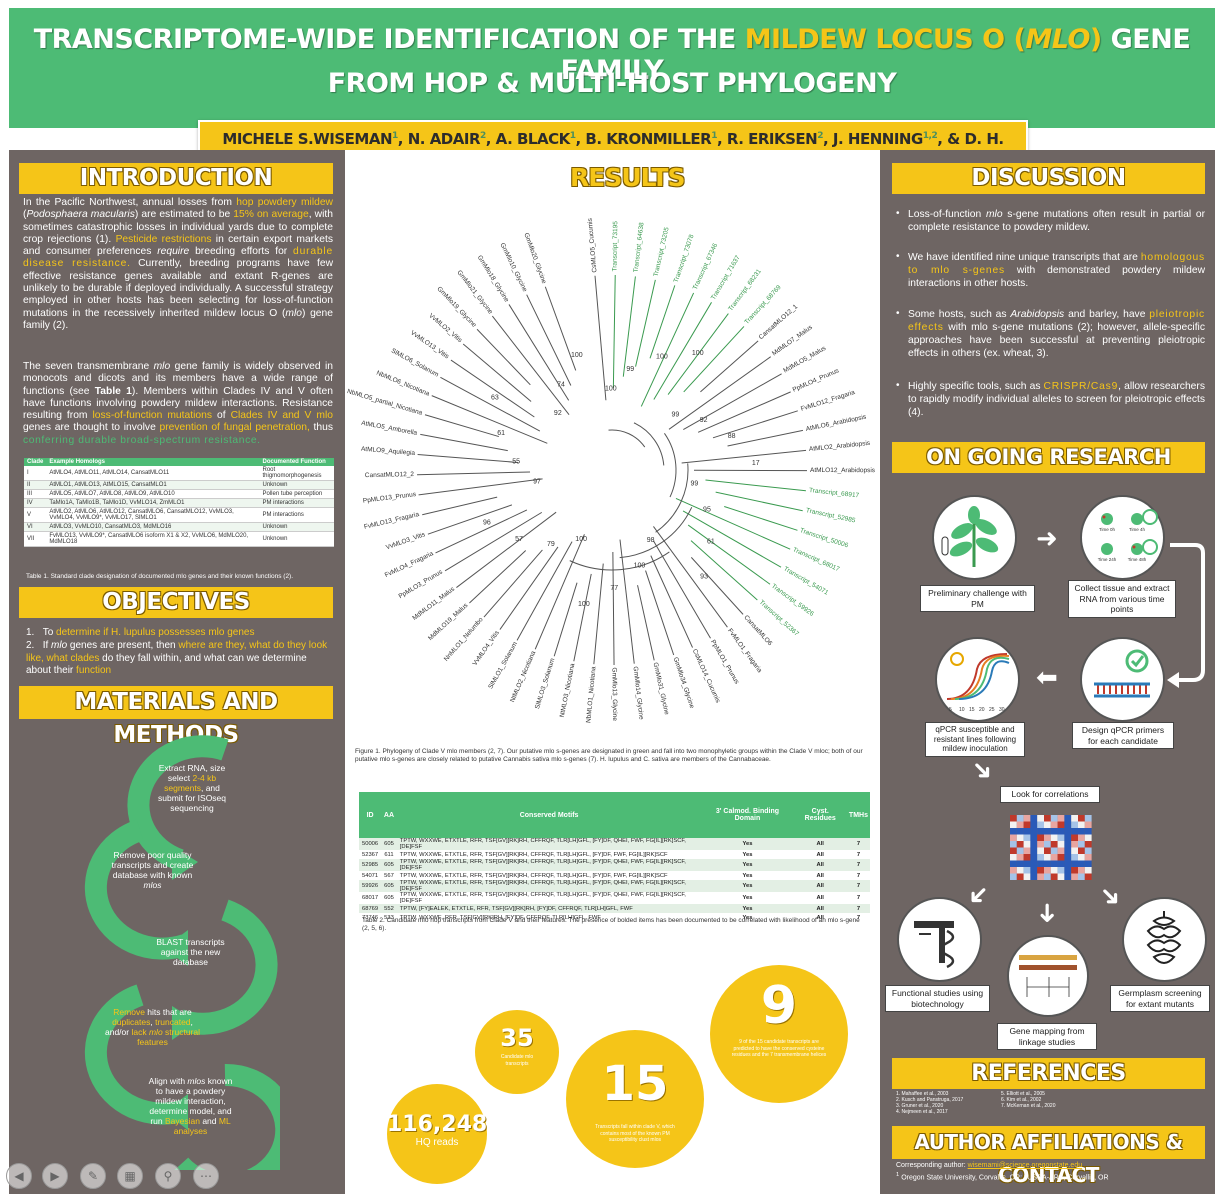 The image size is (1225, 1194). Describe the element at coordinates (885, 39) in the screenshot. I see `title-highlight: MILDEW LOCUS O (` at that location.